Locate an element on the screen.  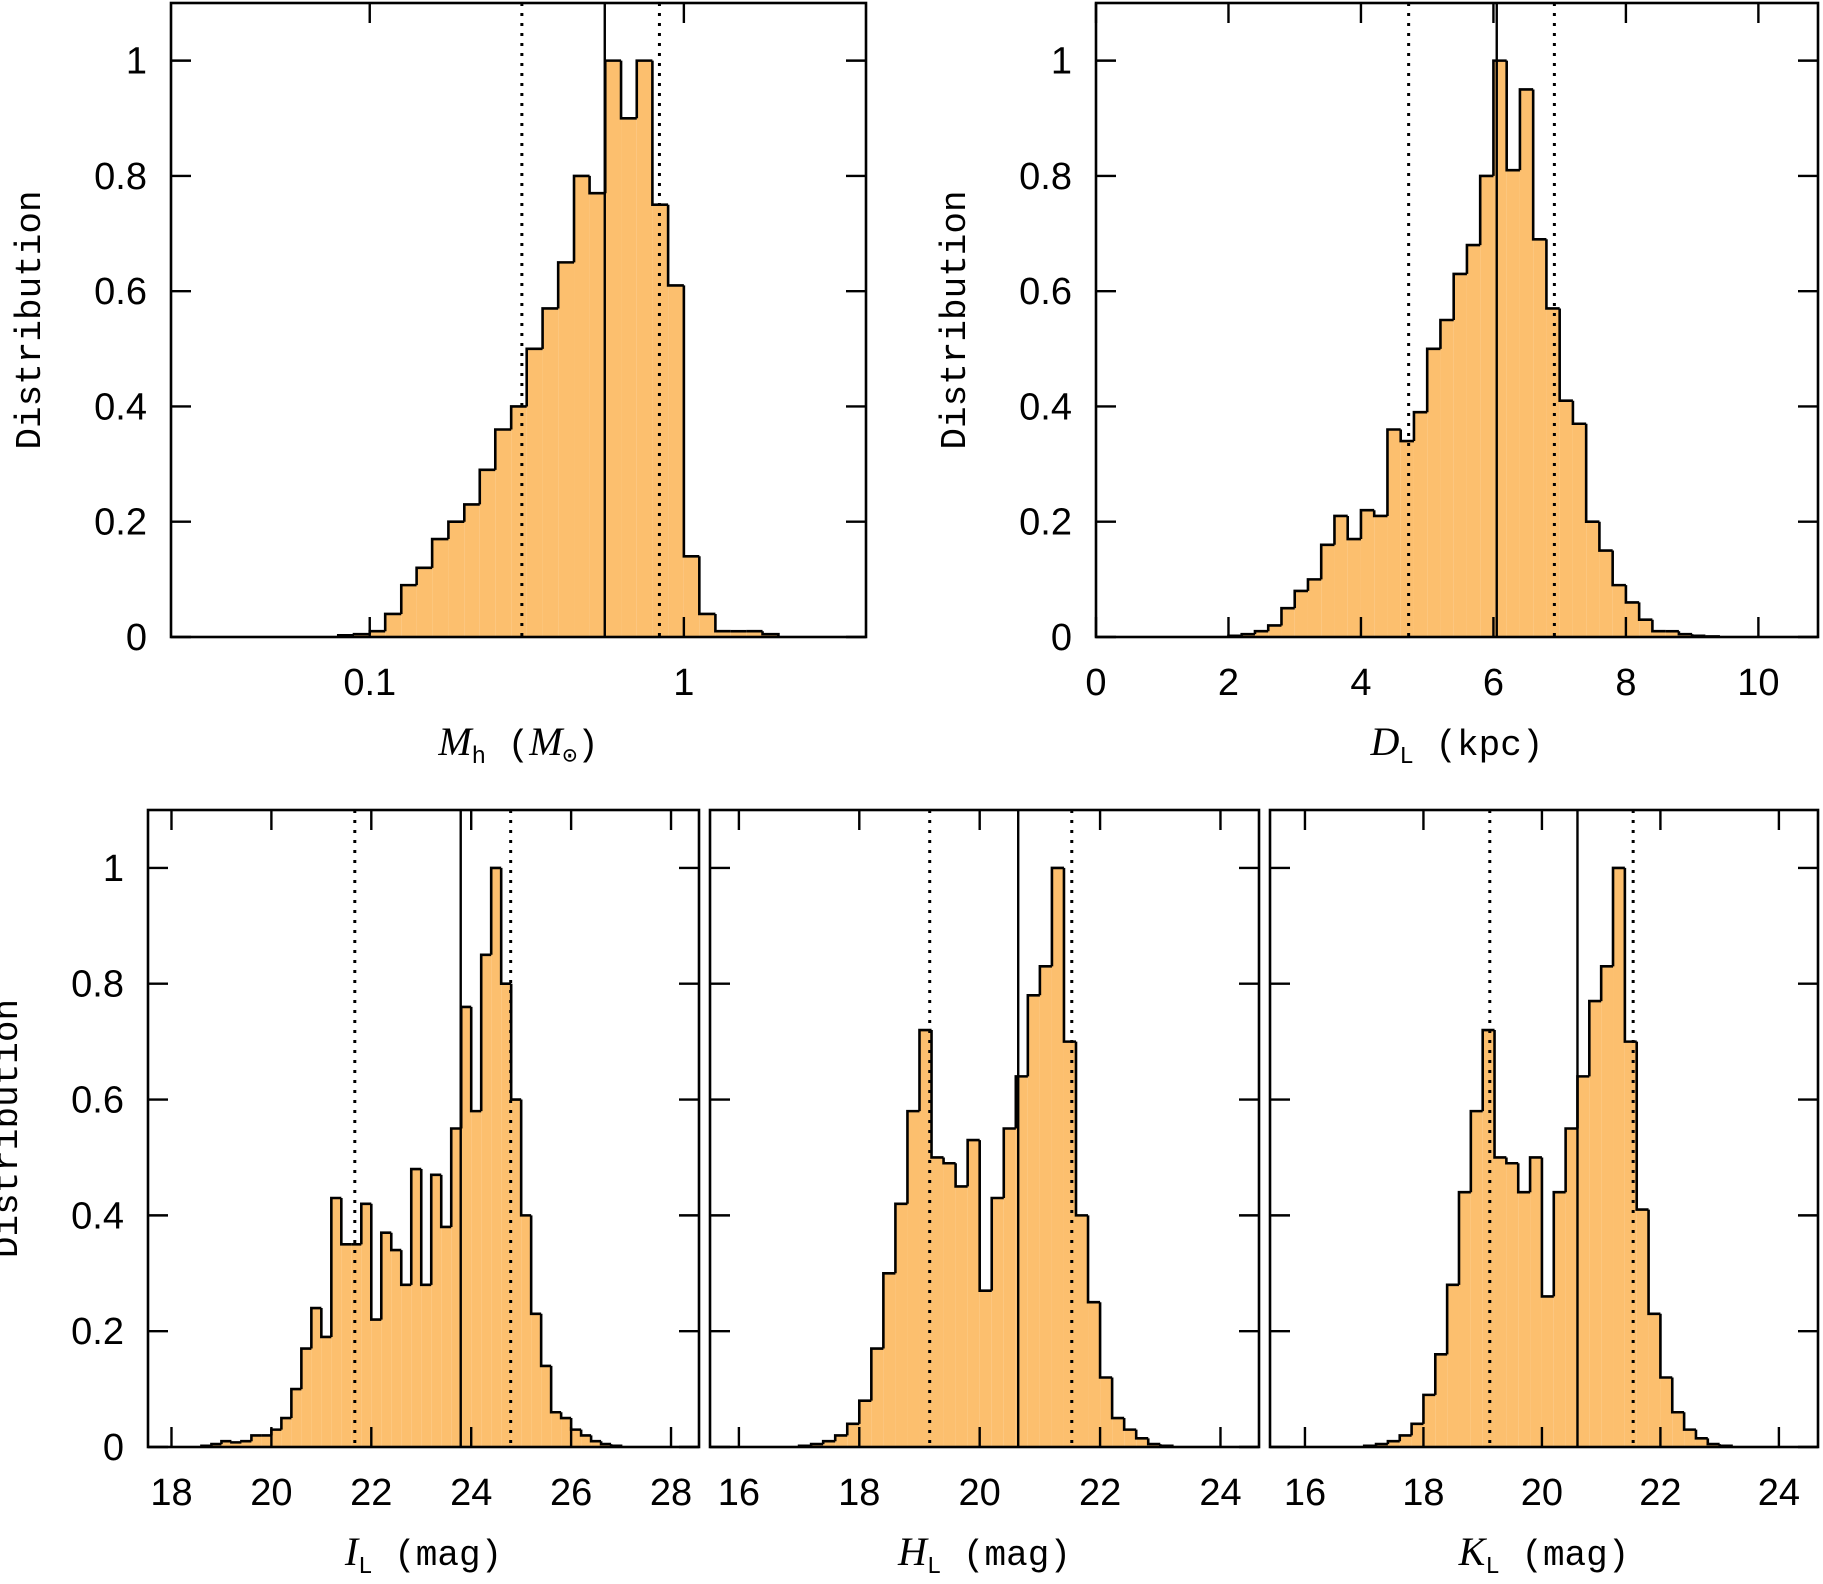
x-tick-label: 16 is located at coordinates (1305, 1493).